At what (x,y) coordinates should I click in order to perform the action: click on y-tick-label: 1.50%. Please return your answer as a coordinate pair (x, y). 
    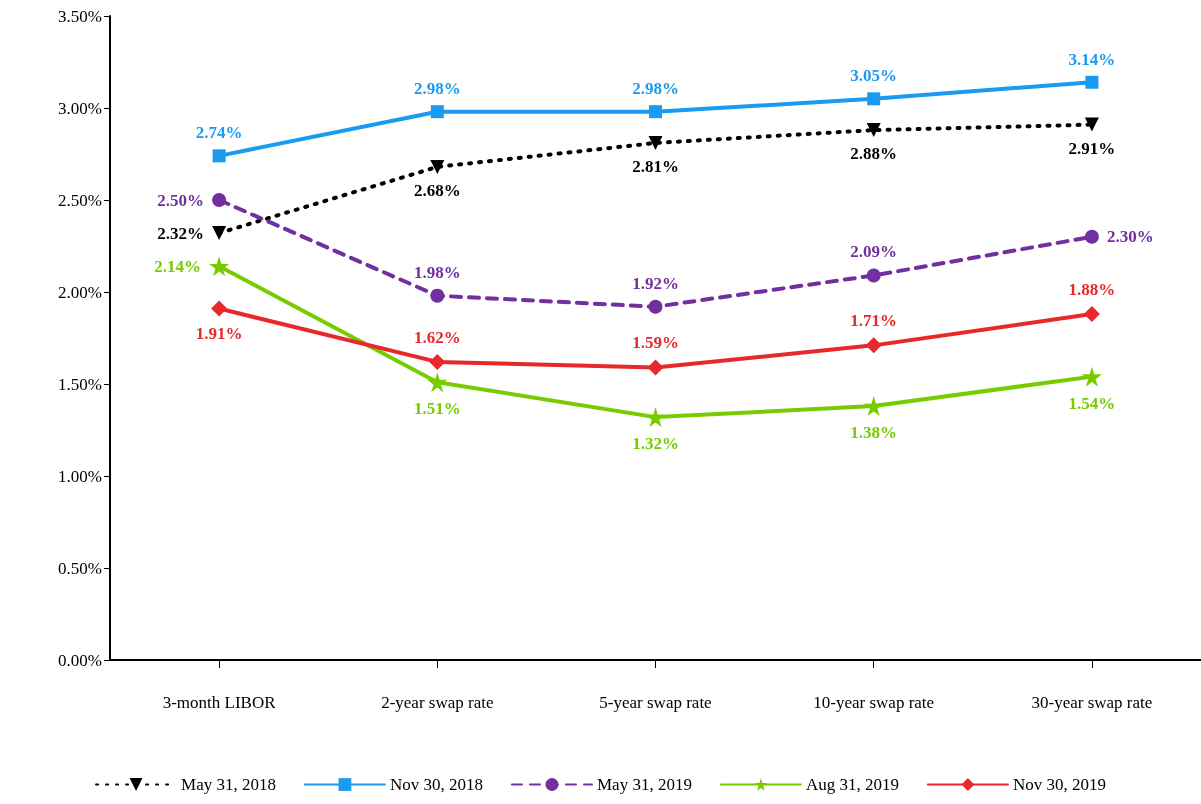
    Looking at the image, I should click on (80, 384).